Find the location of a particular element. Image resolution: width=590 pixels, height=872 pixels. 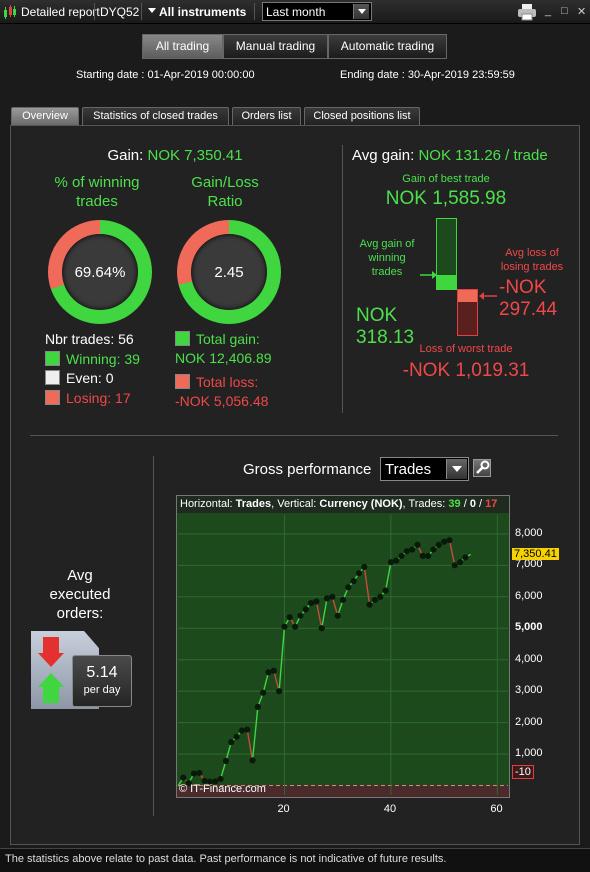

close-button: ✕ is located at coordinates (582, 12).